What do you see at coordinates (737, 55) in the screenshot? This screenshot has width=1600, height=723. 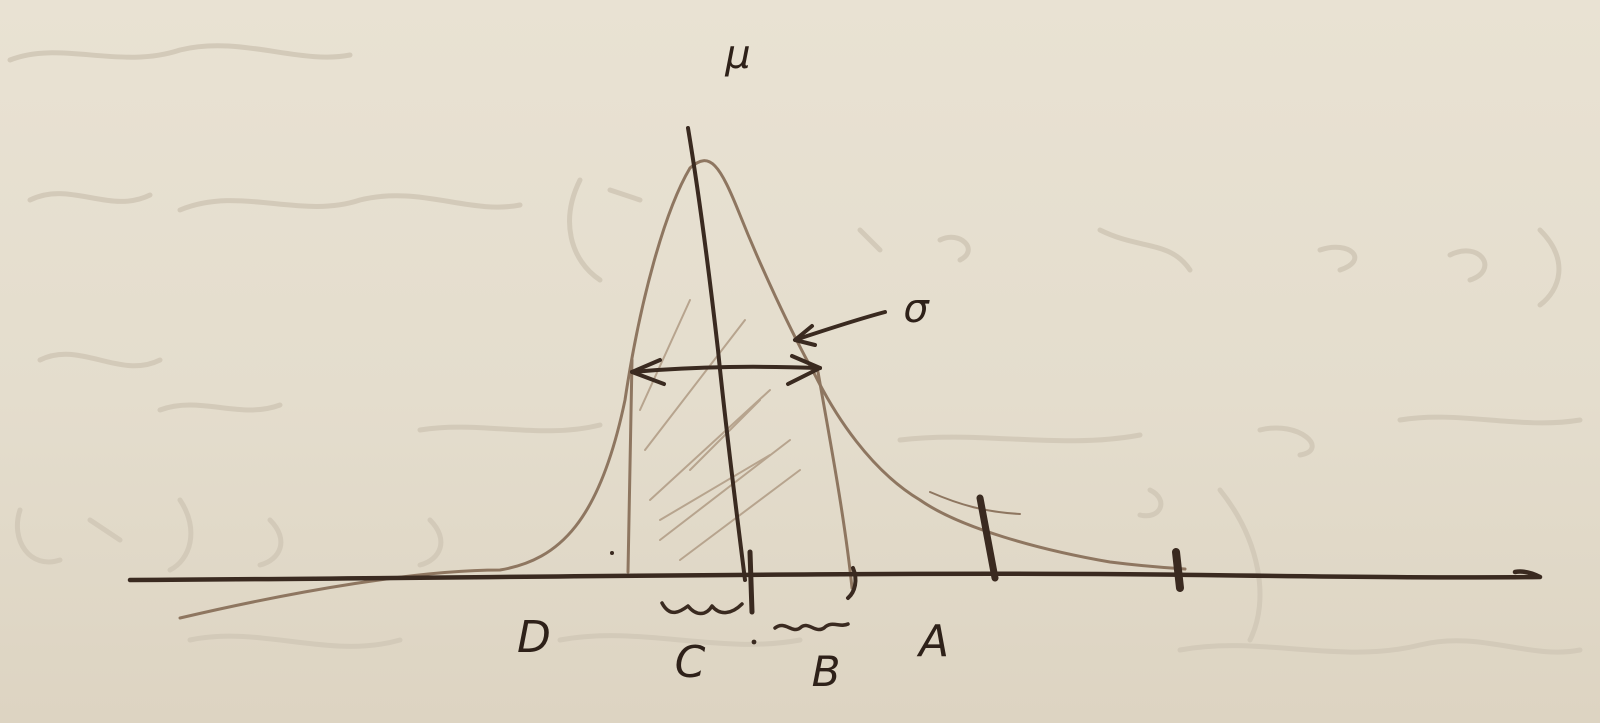 I see `mu-label: μ` at bounding box center [737, 55].